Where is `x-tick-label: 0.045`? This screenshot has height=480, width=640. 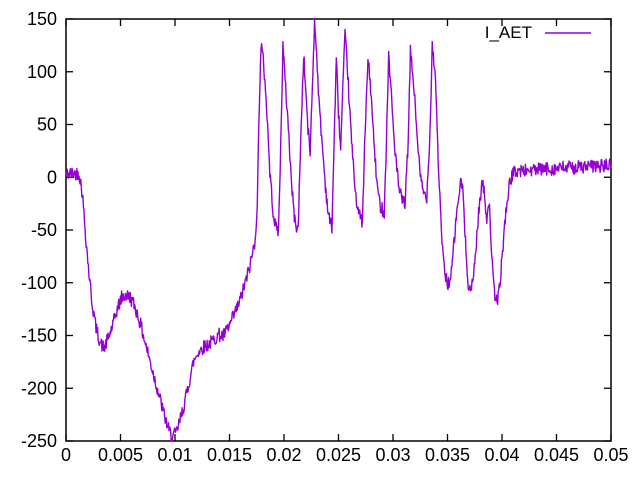 x-tick-label: 0.045 is located at coordinates (556, 455).